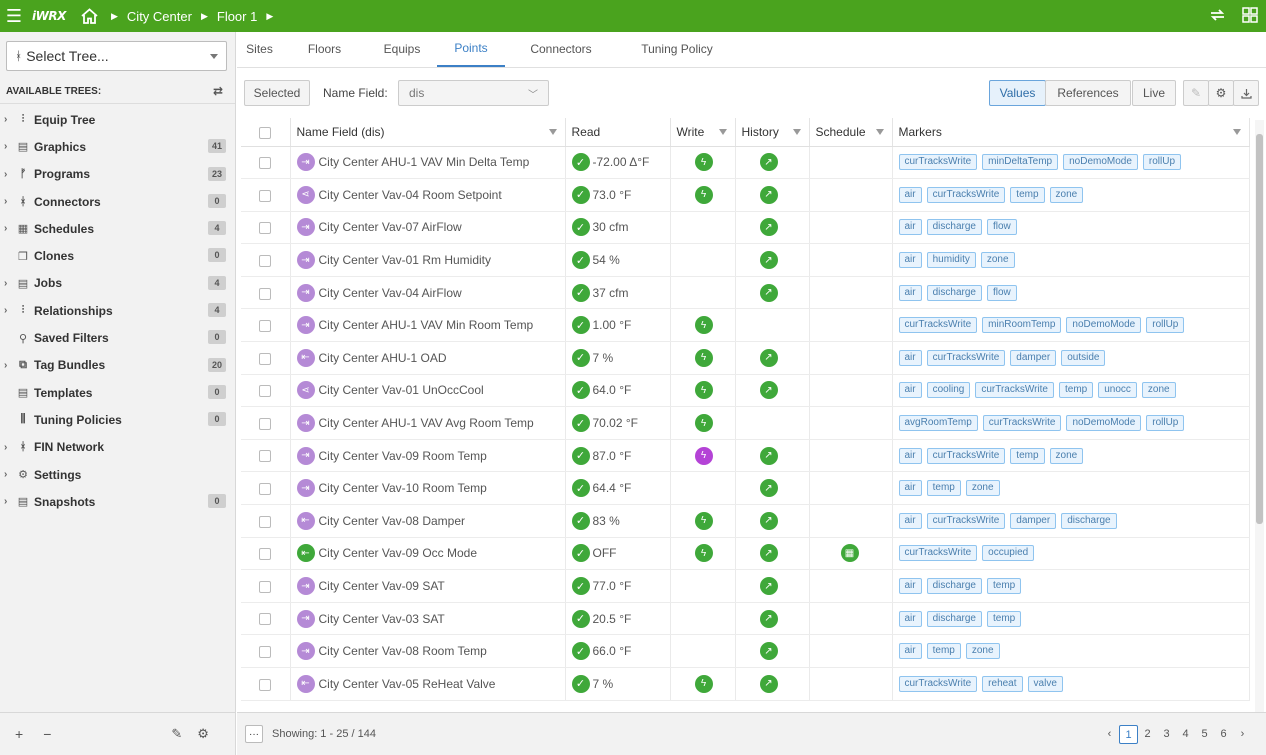  What do you see at coordinates (703, 132) in the screenshot?
I see `column-header-write: Write` at bounding box center [703, 132].